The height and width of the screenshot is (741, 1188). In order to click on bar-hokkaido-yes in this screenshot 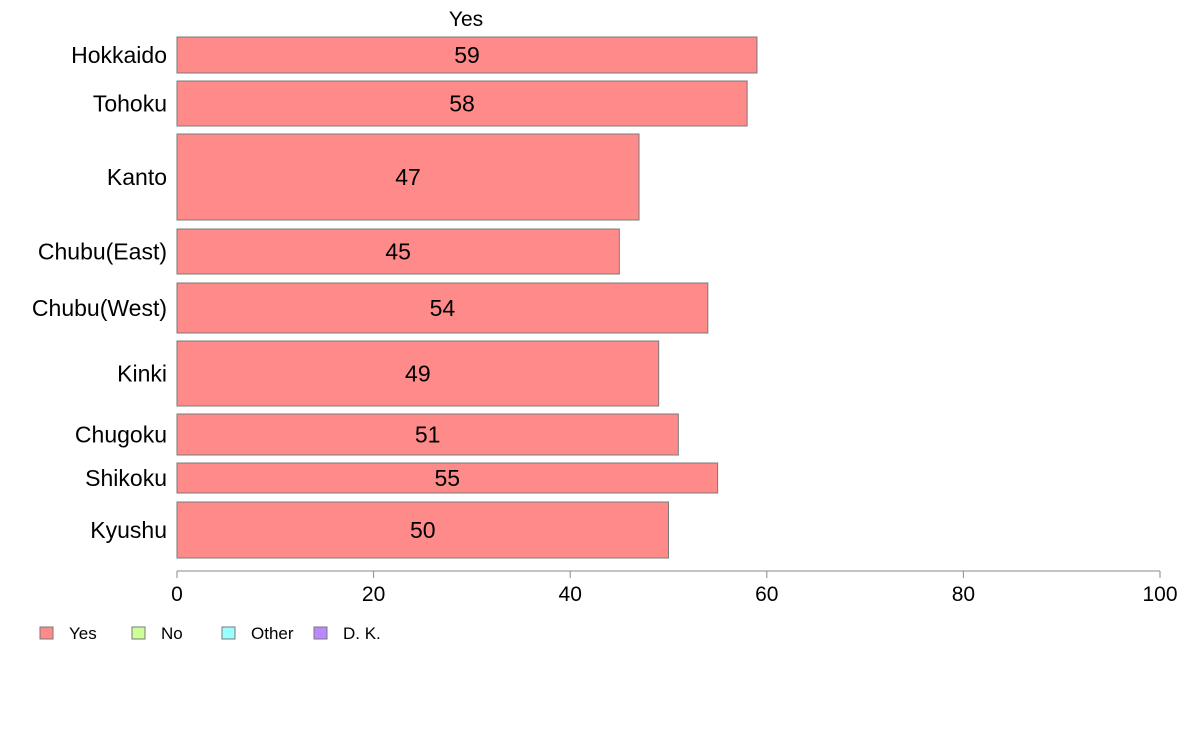, I will do `click(467, 55)`.